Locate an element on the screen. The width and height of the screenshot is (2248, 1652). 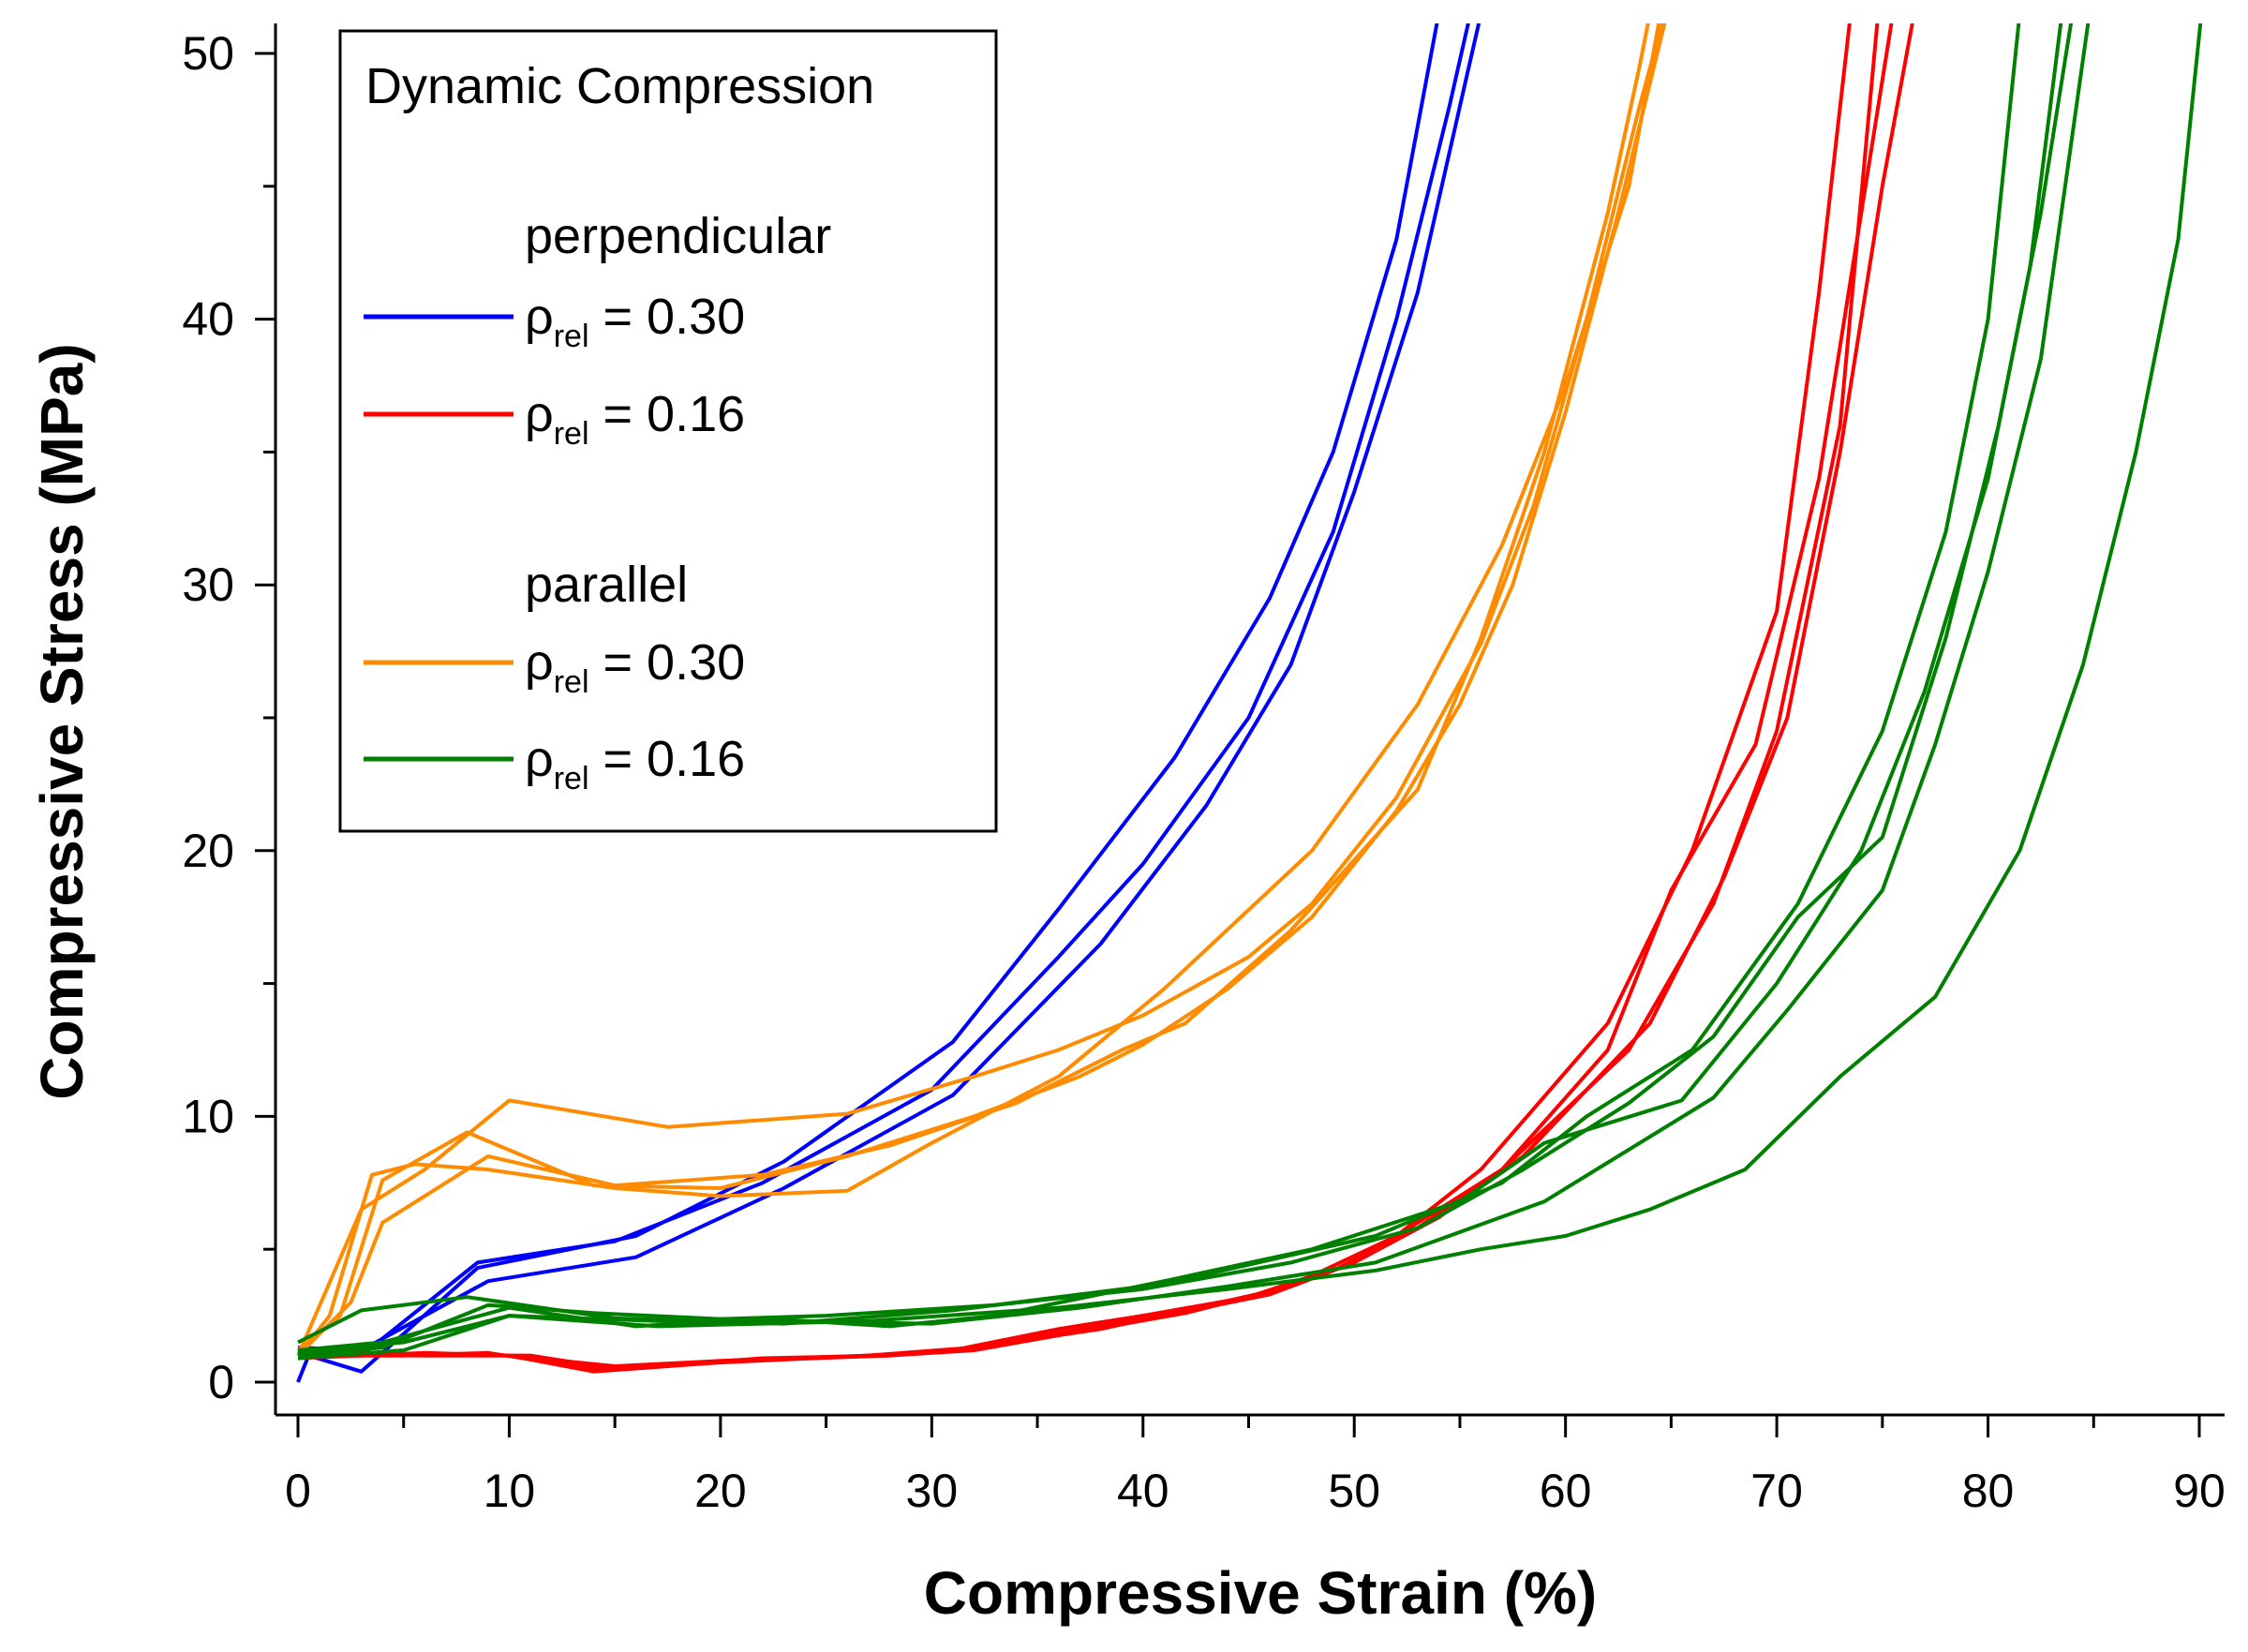
x-tick-label-80: 80 is located at coordinates (1989, 1491).